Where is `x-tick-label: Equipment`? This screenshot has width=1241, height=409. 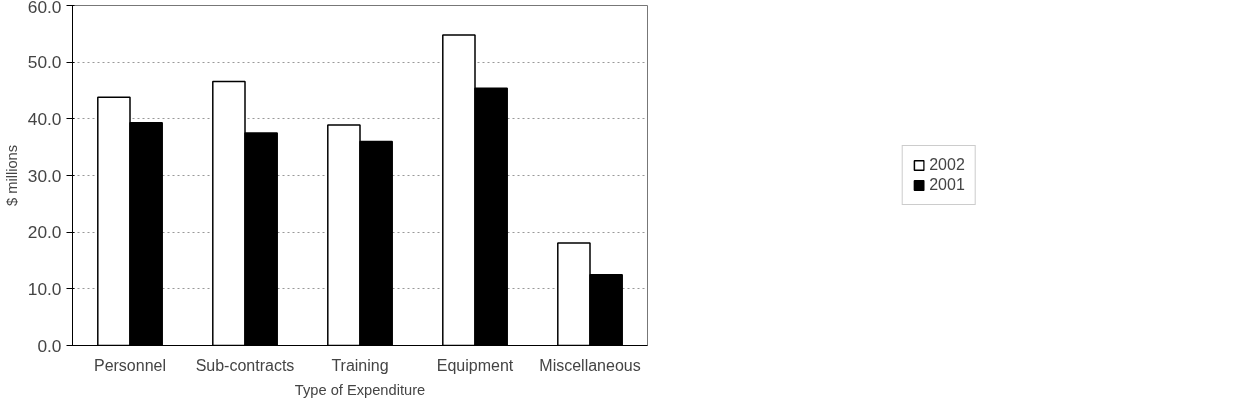 x-tick-label: Equipment is located at coordinates (475, 365).